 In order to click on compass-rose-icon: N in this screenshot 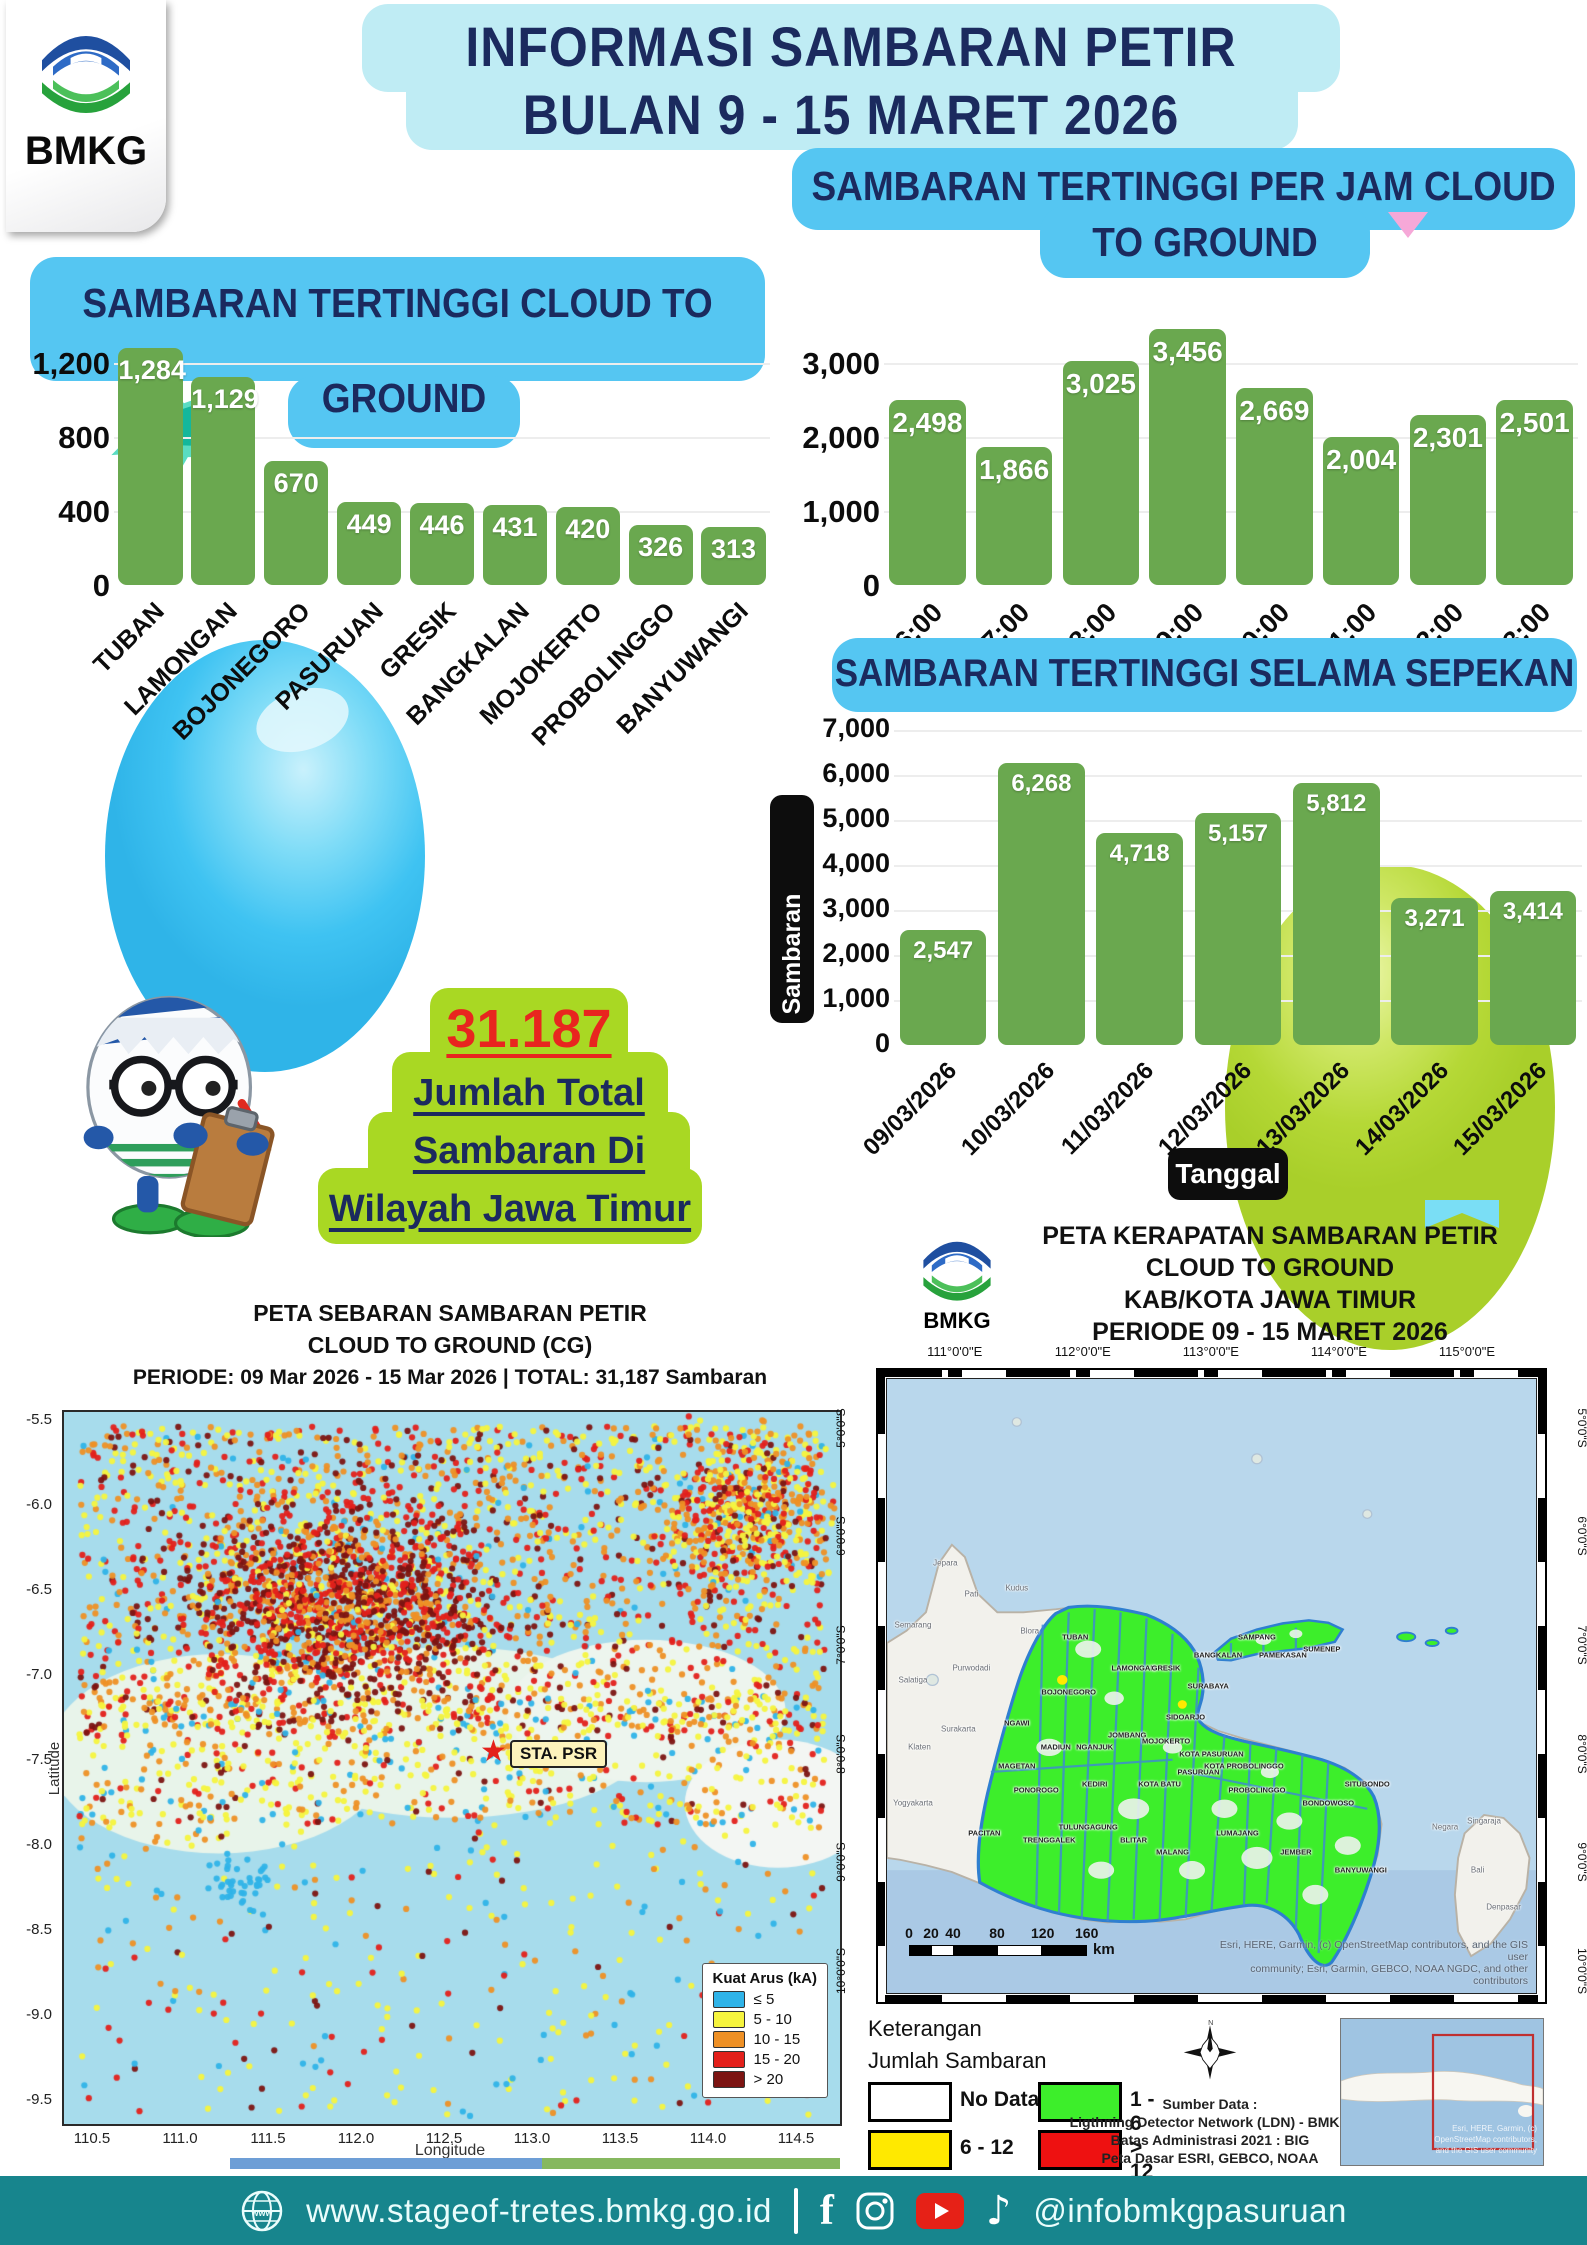, I will do `click(1210, 2049)`.